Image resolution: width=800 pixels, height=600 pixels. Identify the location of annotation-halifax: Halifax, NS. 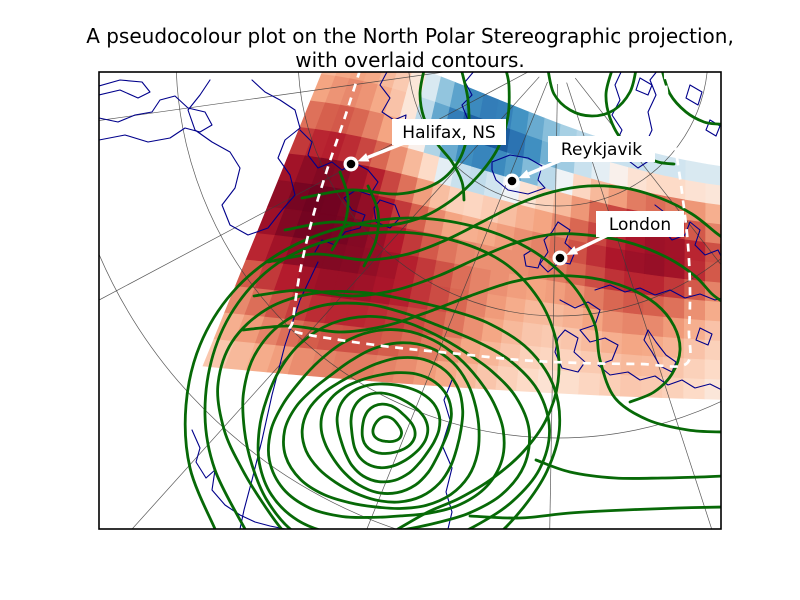
(424, 145).